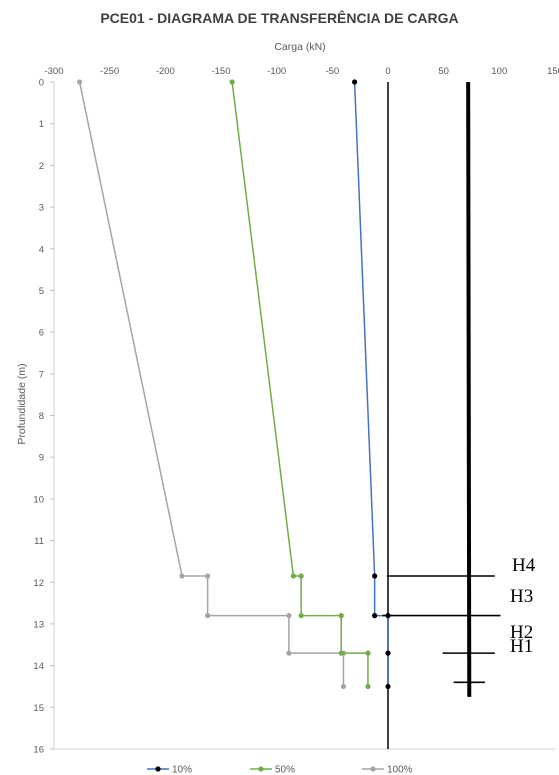 This screenshot has height=775, width=559. I want to click on x-tick-label: 50, so click(443, 71).